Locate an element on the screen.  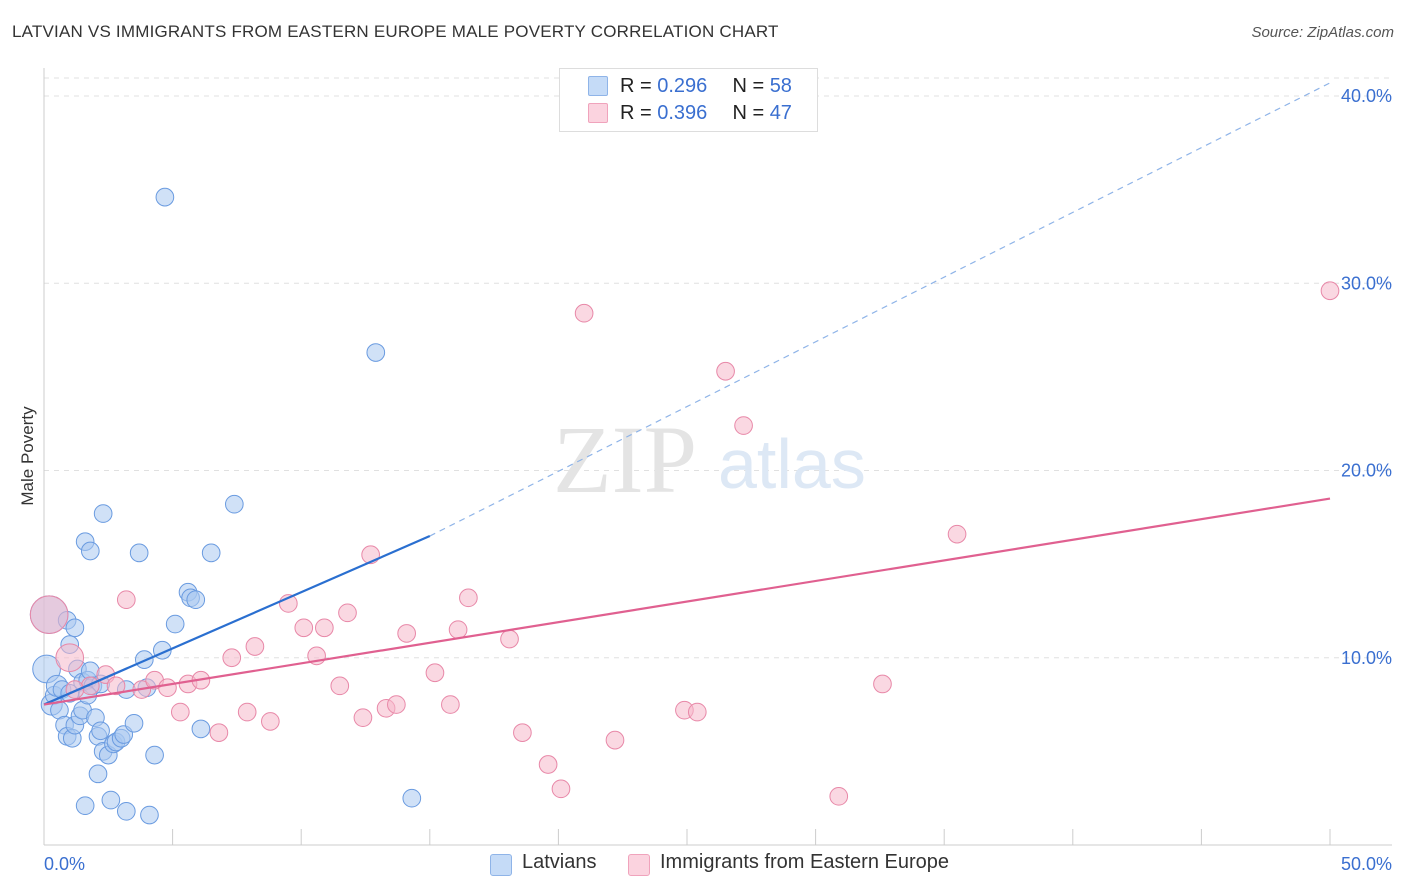
legend-n-value: 47 is located at coordinates (780, 113).